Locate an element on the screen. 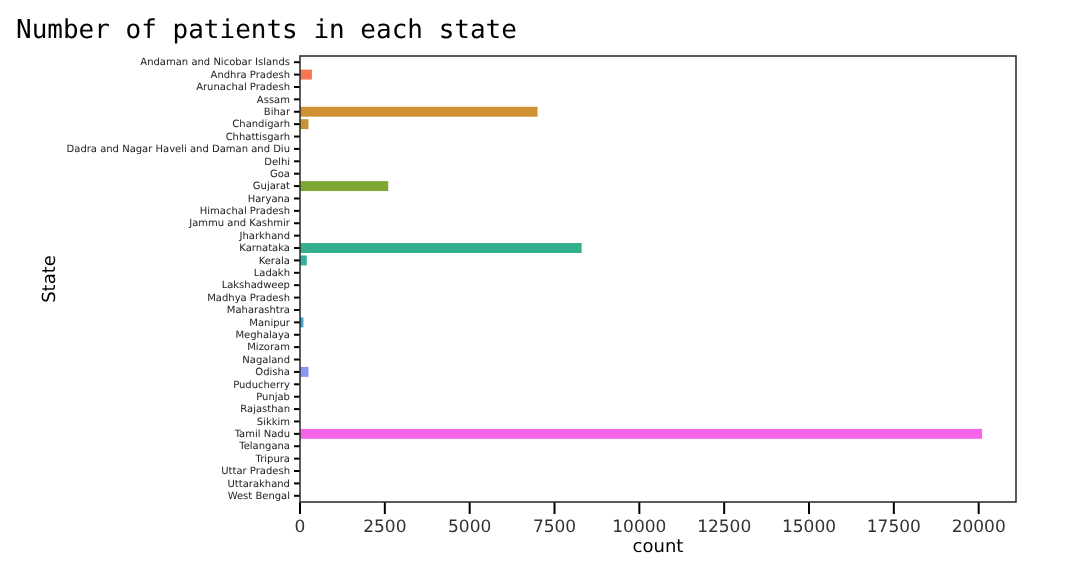 The image size is (1080, 562). x-tick-label: 7500 is located at coordinates (554, 528).